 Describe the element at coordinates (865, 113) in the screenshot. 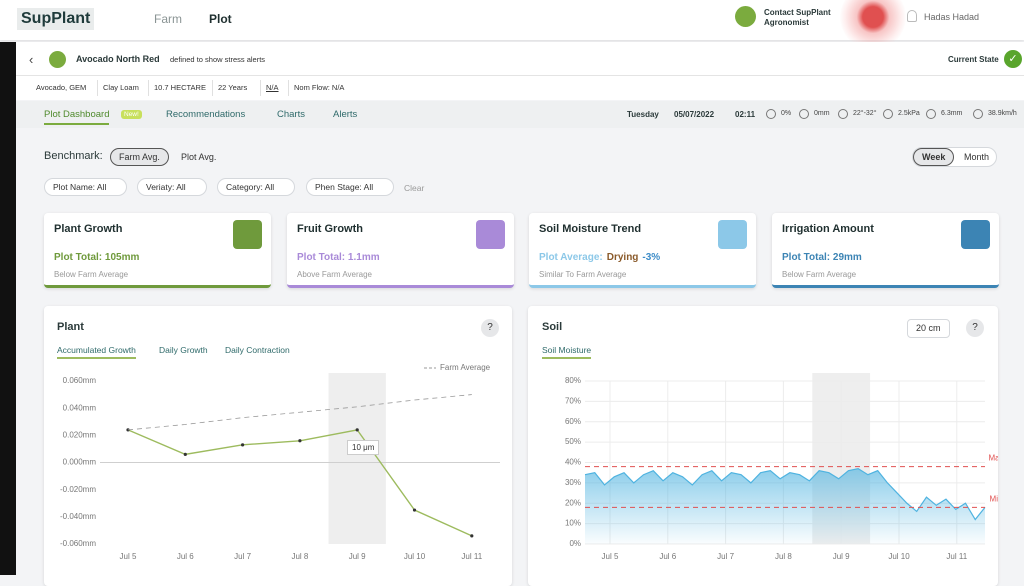

I see `weather-value: 22°-32°` at that location.